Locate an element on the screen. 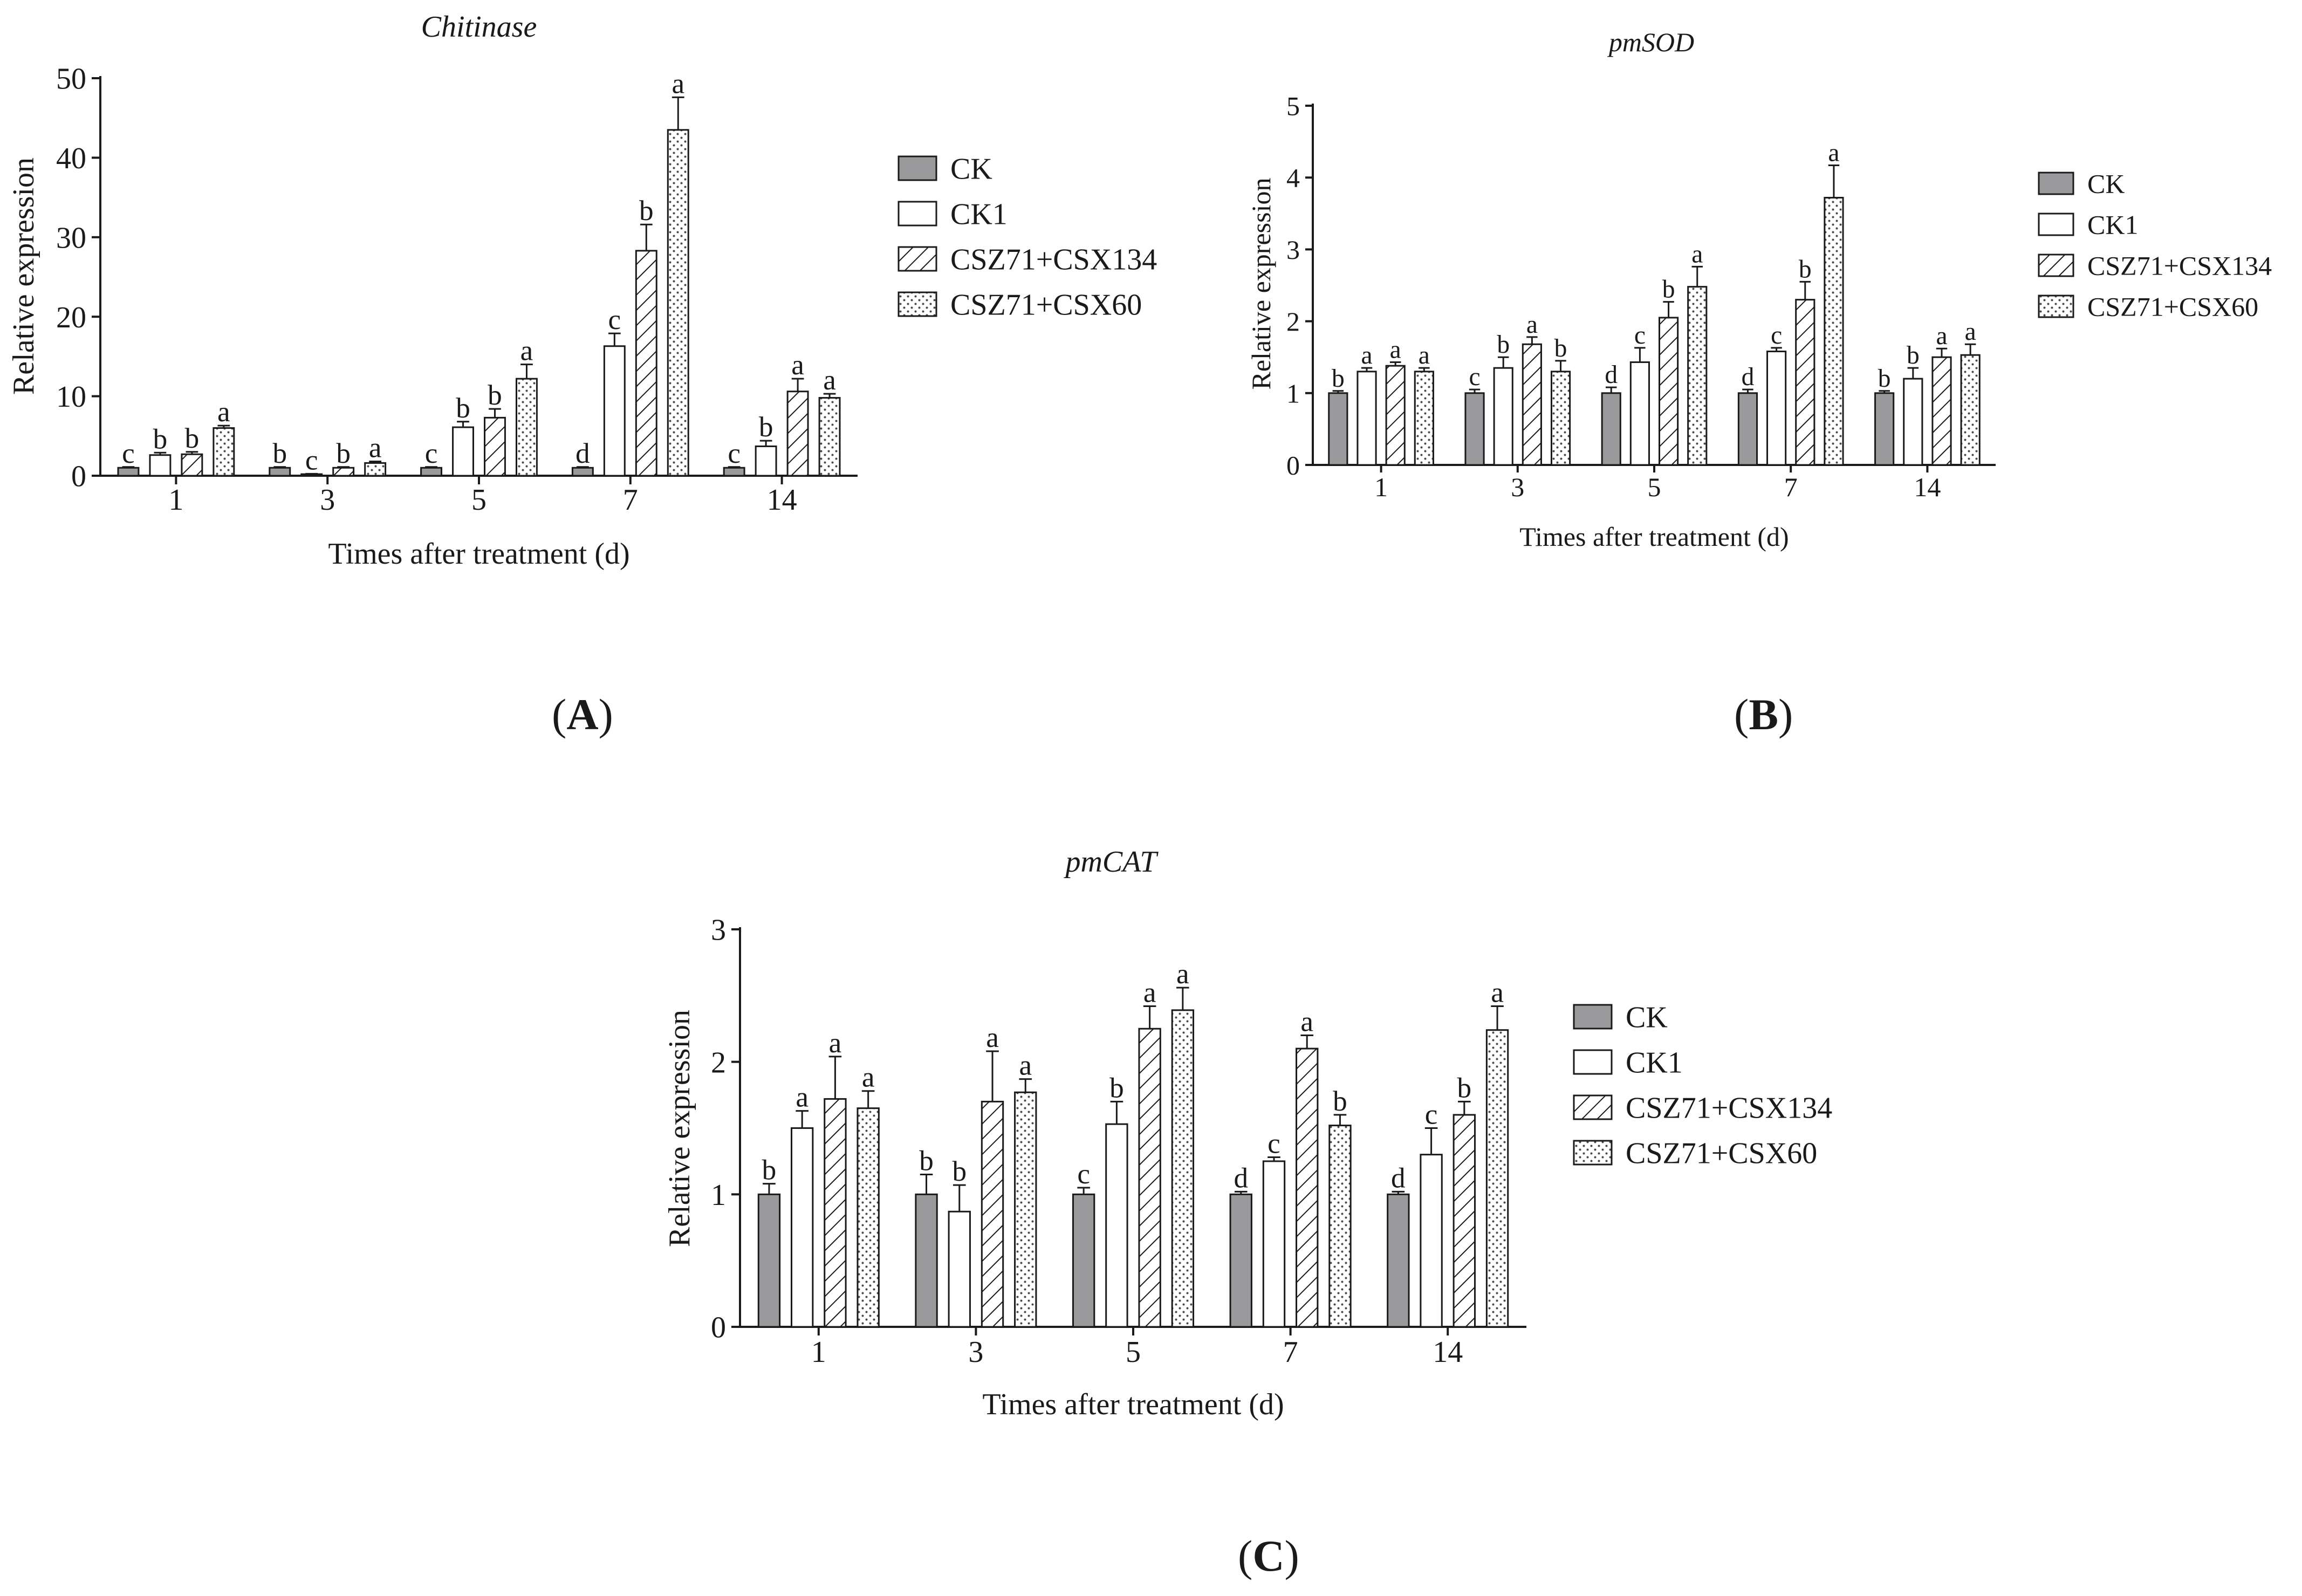  y-tick-label: 1 is located at coordinates (718, 1195).